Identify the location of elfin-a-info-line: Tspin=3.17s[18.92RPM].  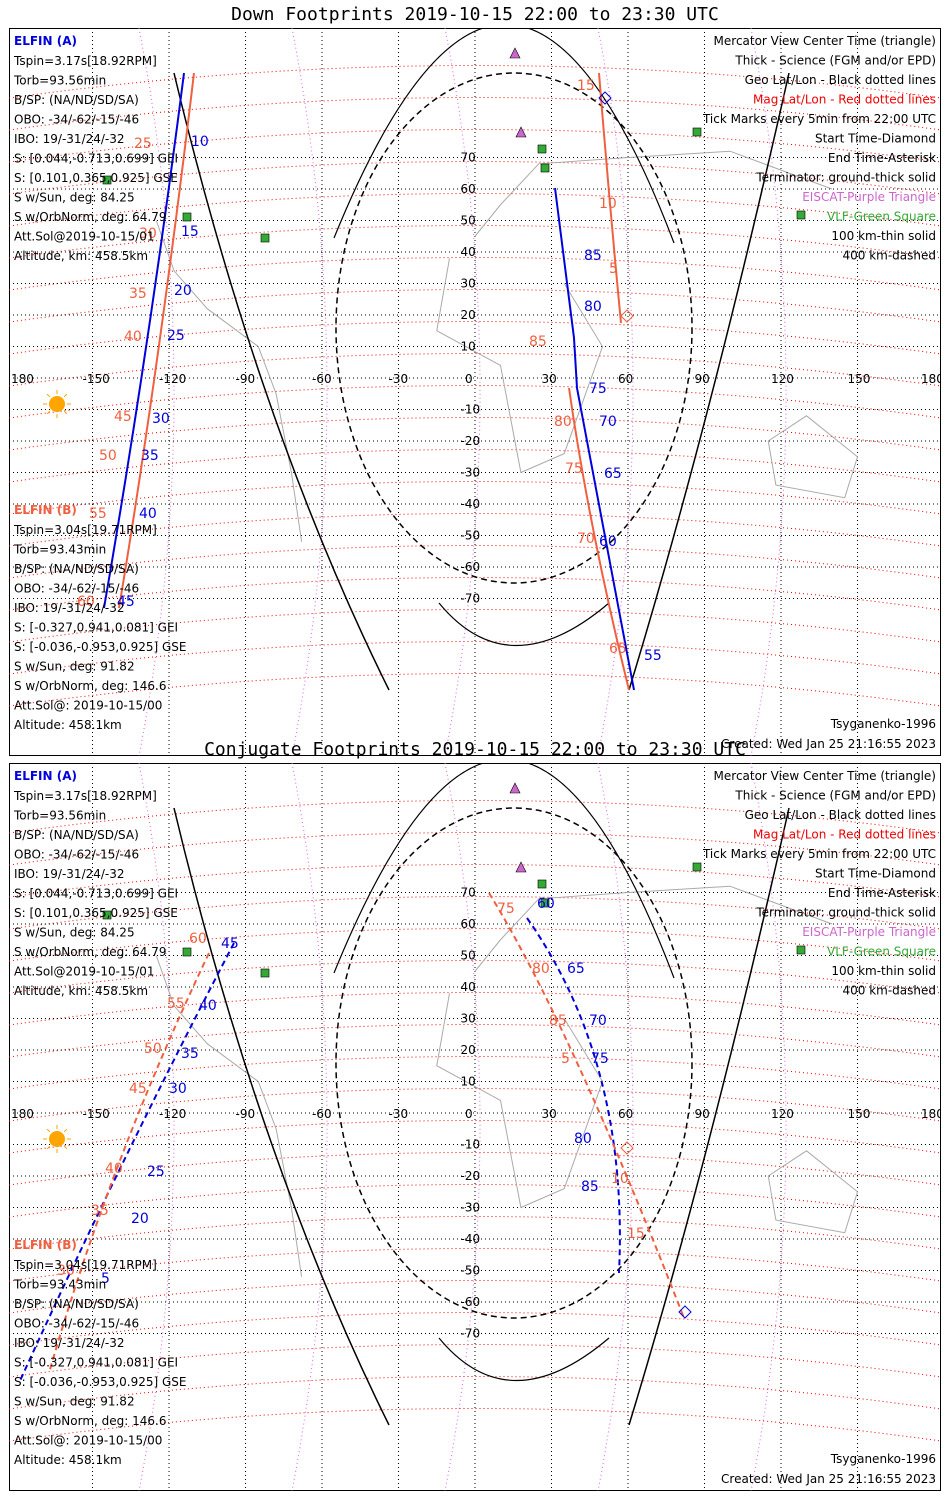
(85, 61).